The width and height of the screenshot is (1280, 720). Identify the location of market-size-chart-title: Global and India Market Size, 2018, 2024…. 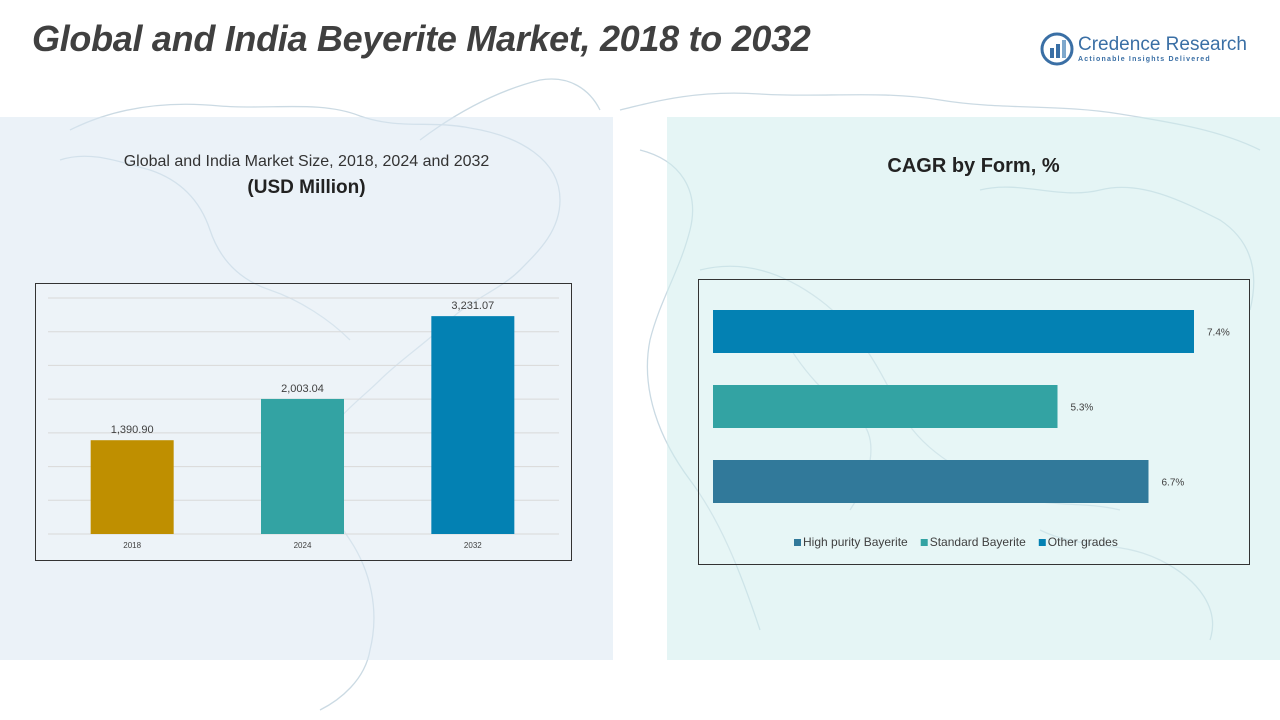
(306, 161).